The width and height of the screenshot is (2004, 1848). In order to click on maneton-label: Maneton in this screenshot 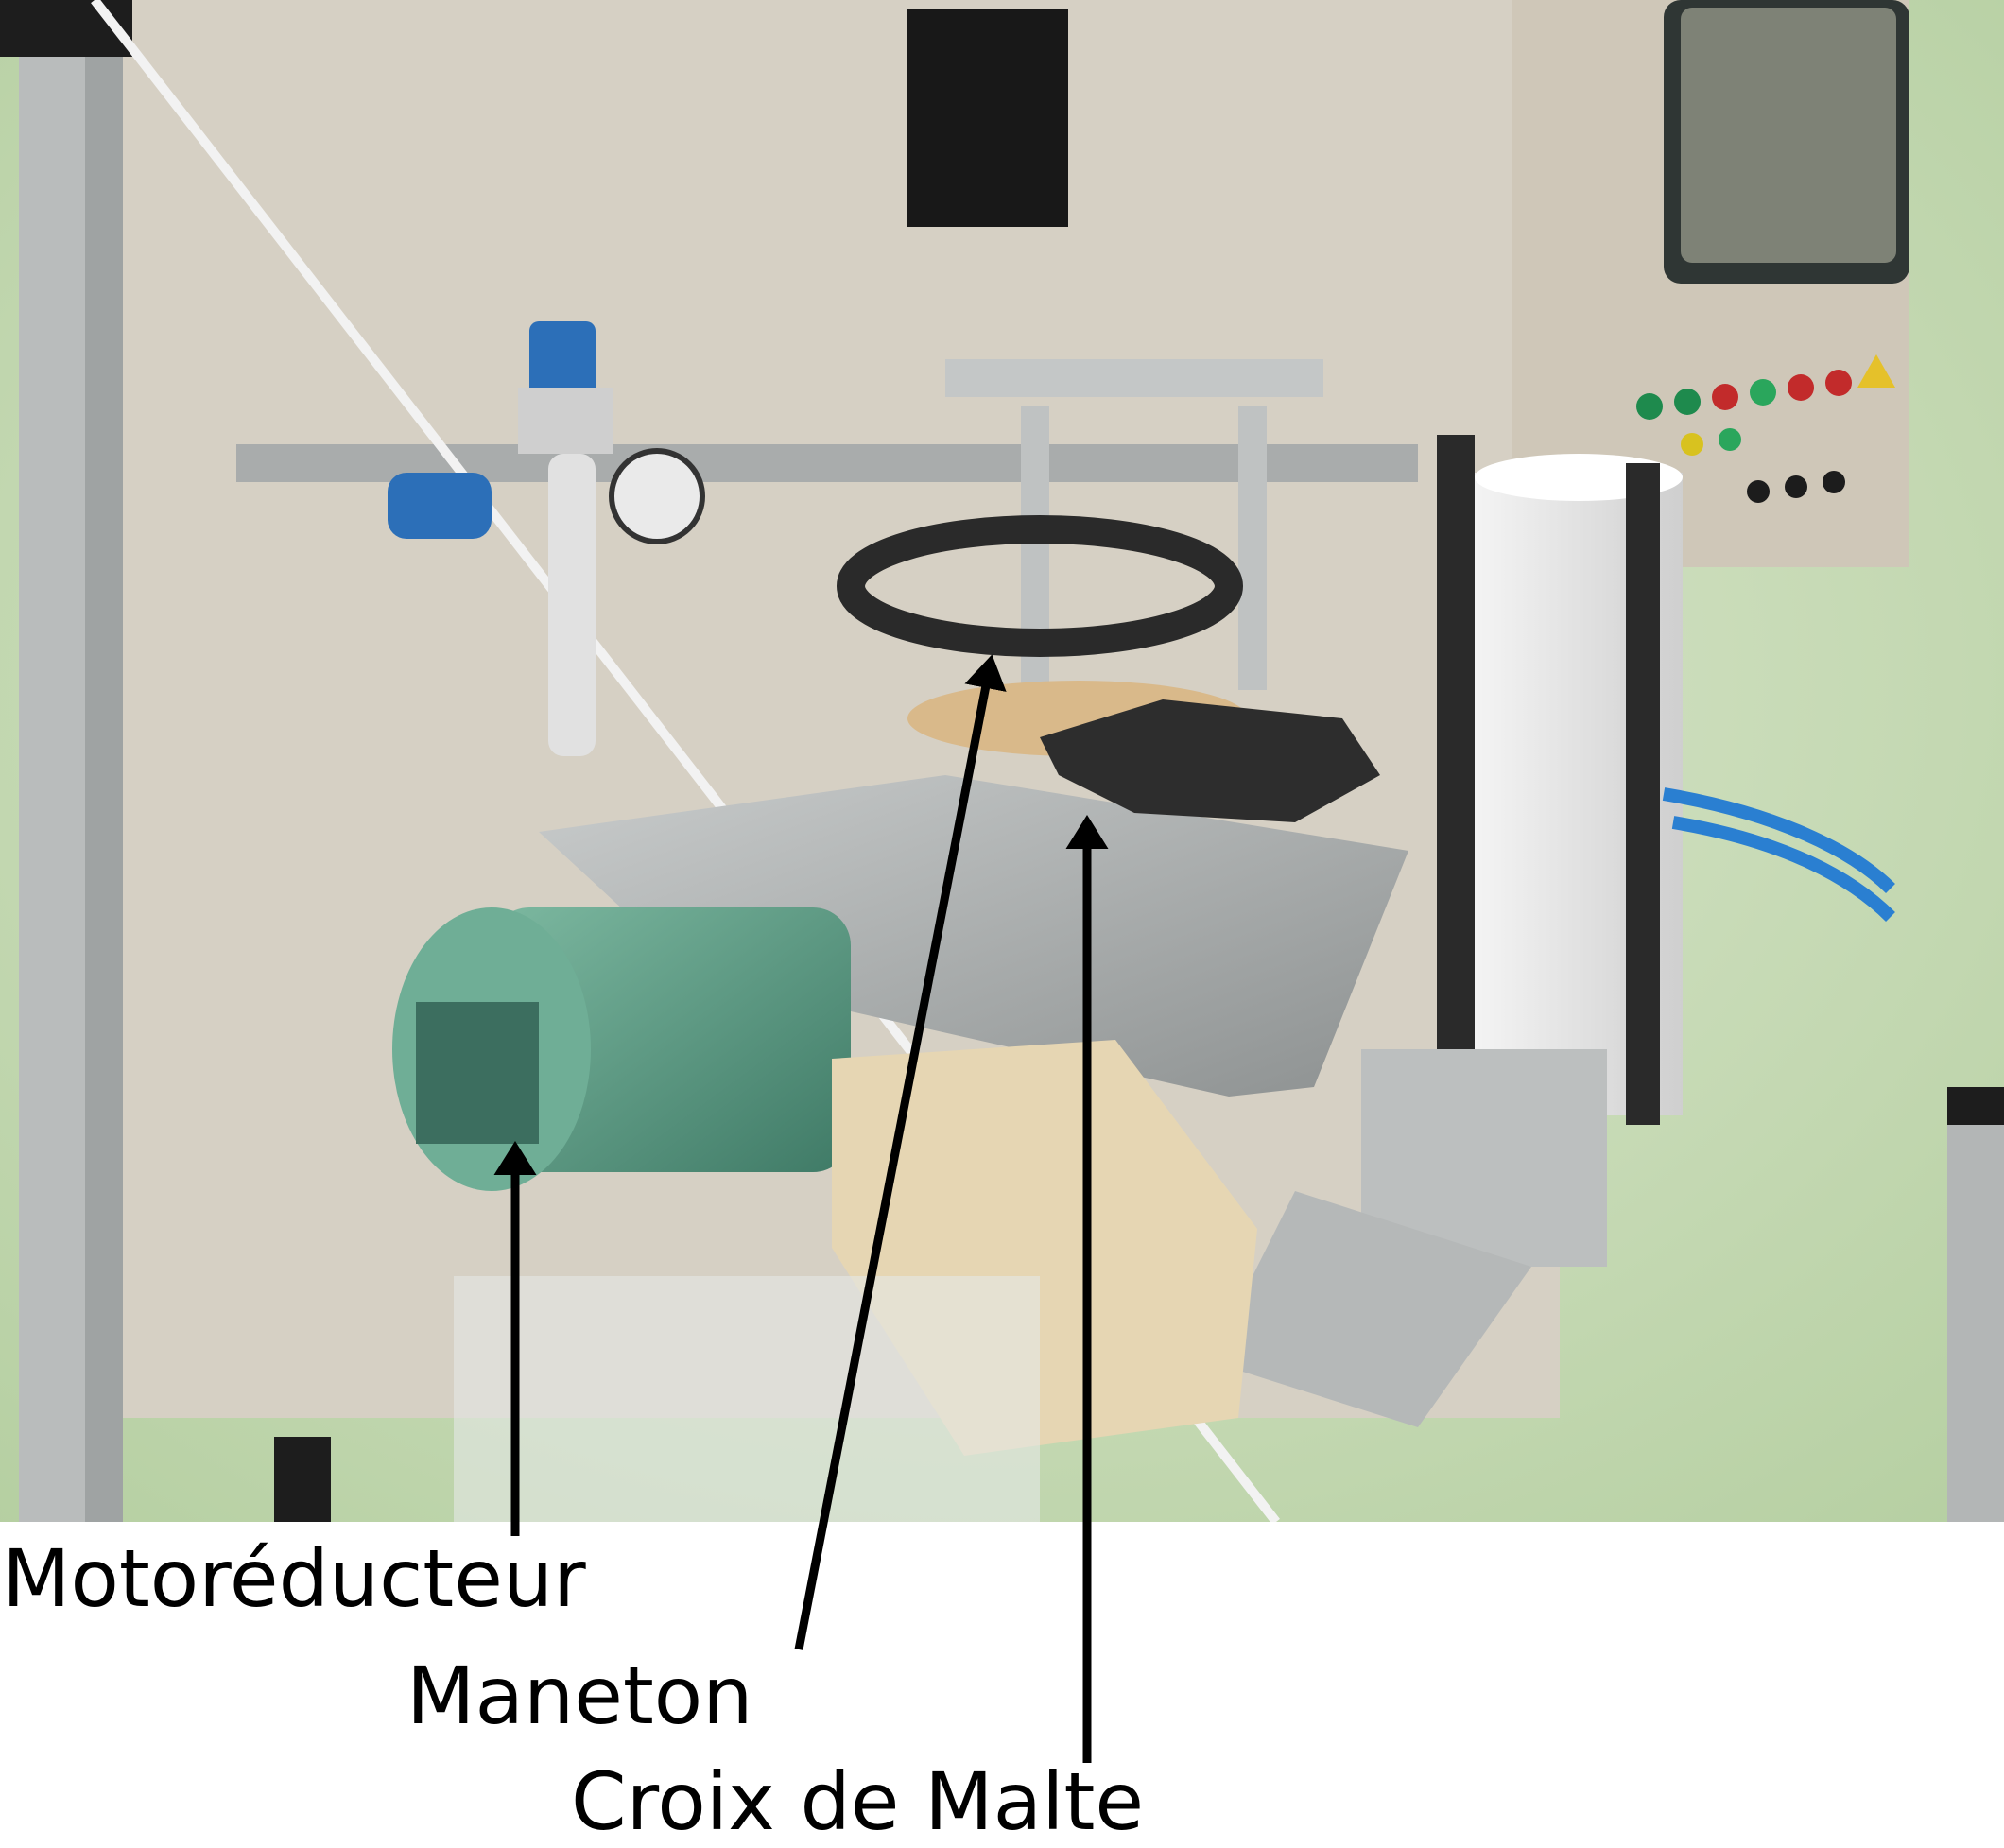, I will do `click(579, 1695)`.